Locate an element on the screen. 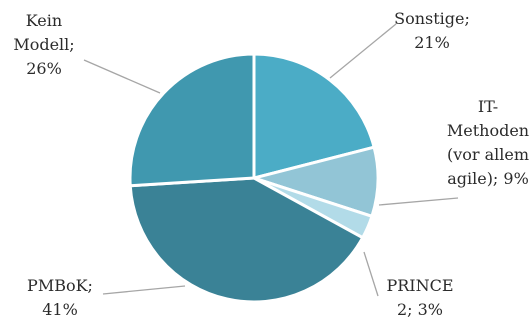 This screenshot has width=532, height=324. data-label-line: Modell; is located at coordinates (43, 44).